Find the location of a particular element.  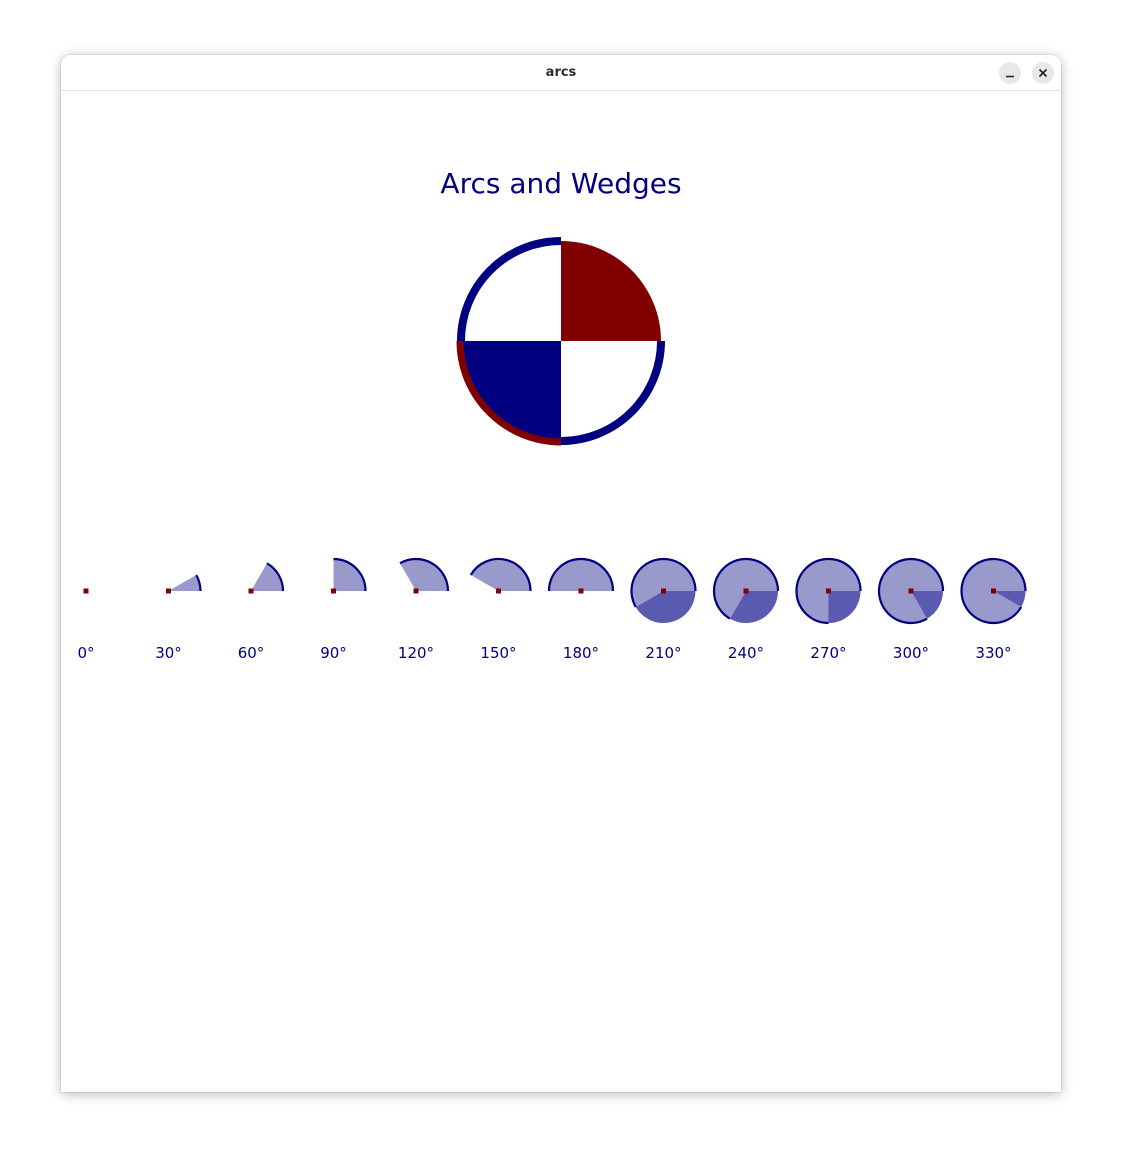

window-title: arcs is located at coordinates (561, 72).